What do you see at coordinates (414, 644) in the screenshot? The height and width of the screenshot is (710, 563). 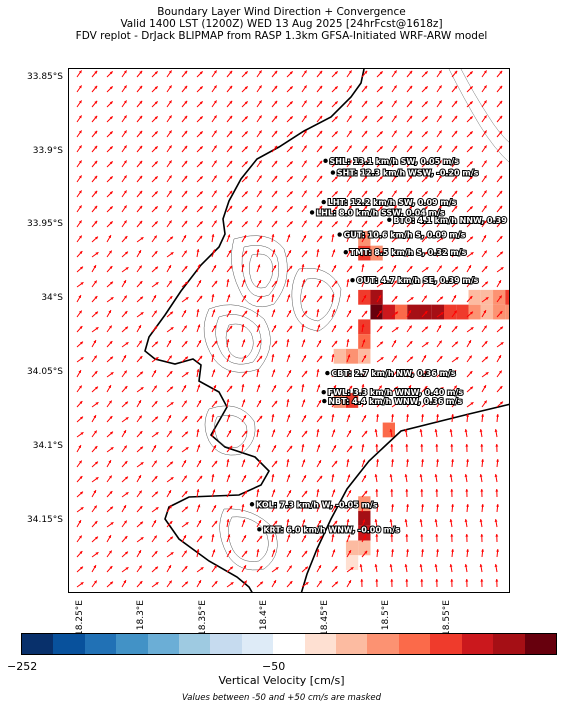 I see `colorbar-swatch` at bounding box center [414, 644].